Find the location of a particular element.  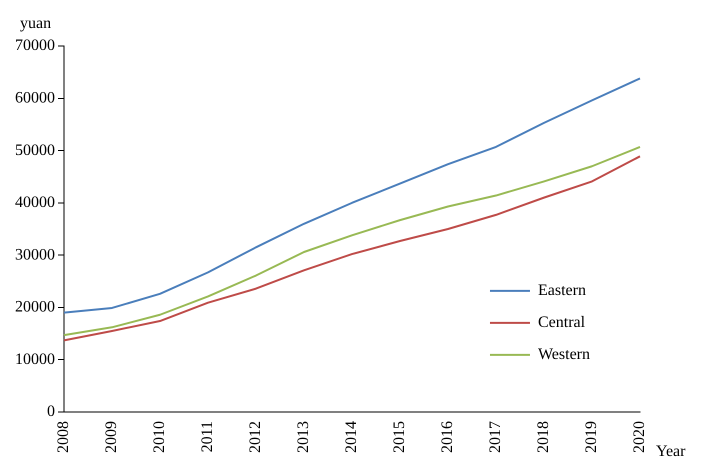

y-axis-title: yuan is located at coordinates (36, 23).